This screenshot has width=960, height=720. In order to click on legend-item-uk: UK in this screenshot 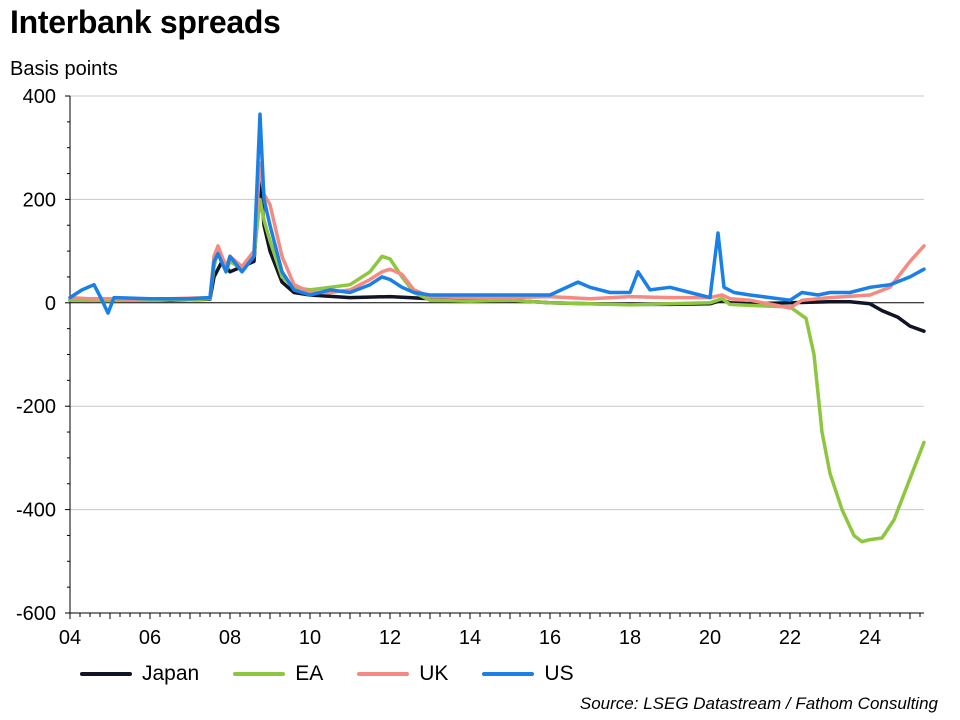, I will do `click(402, 674)`.